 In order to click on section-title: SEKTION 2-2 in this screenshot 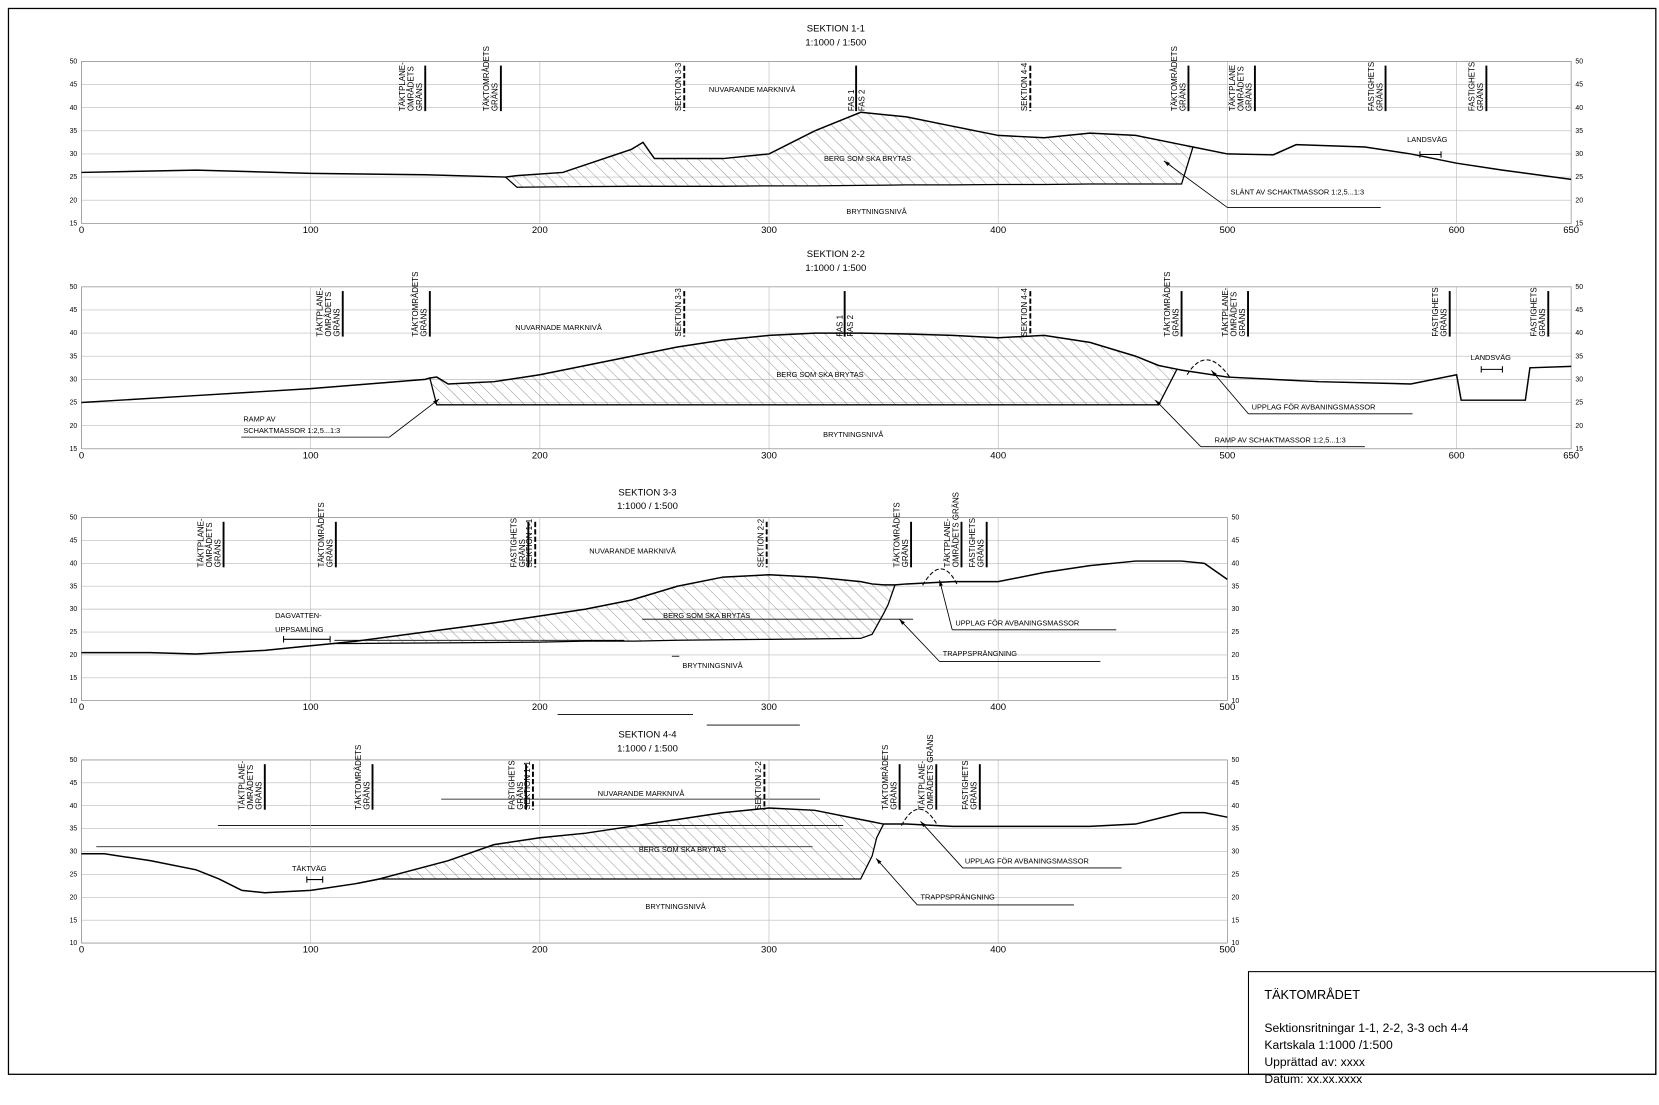, I will do `click(836, 254)`.